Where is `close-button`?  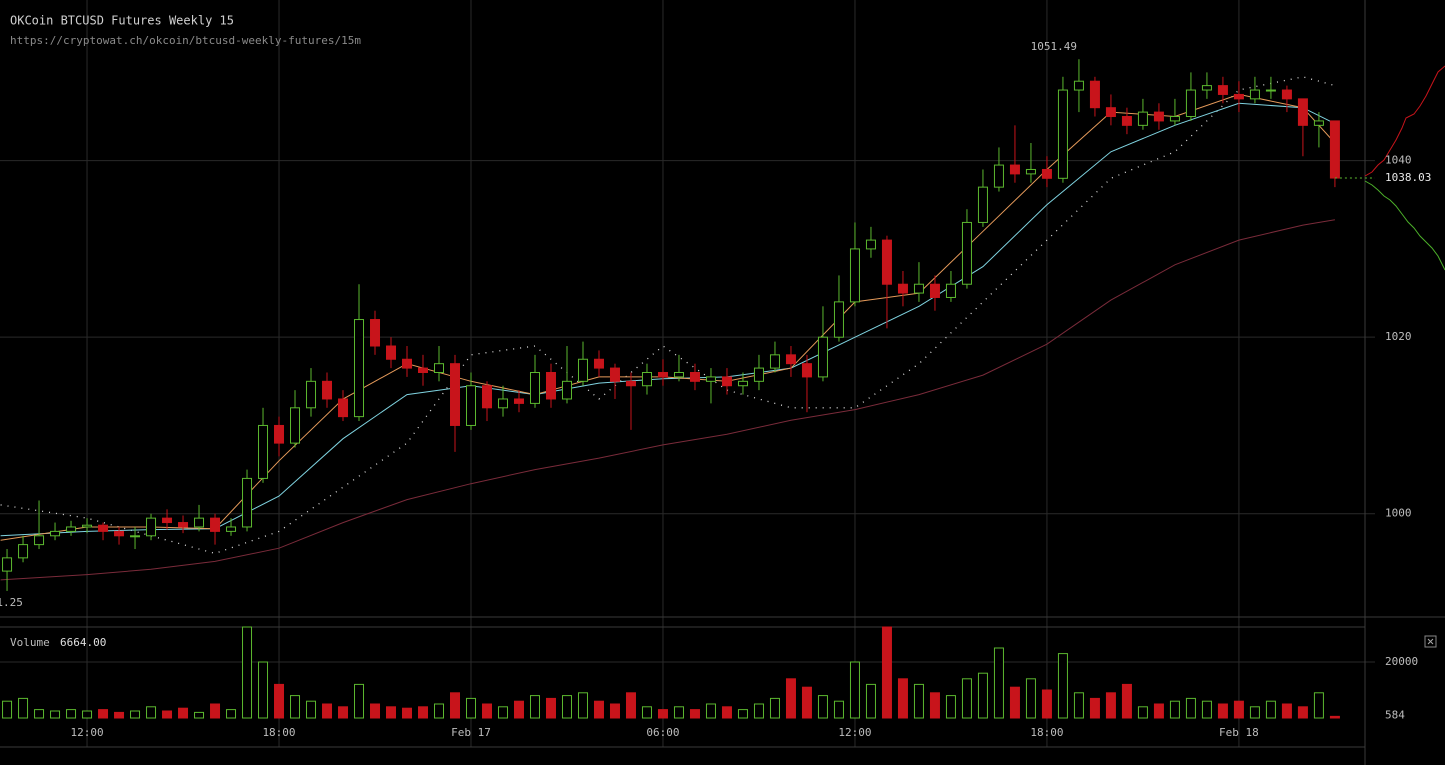
close-button is located at coordinates (1430, 641).